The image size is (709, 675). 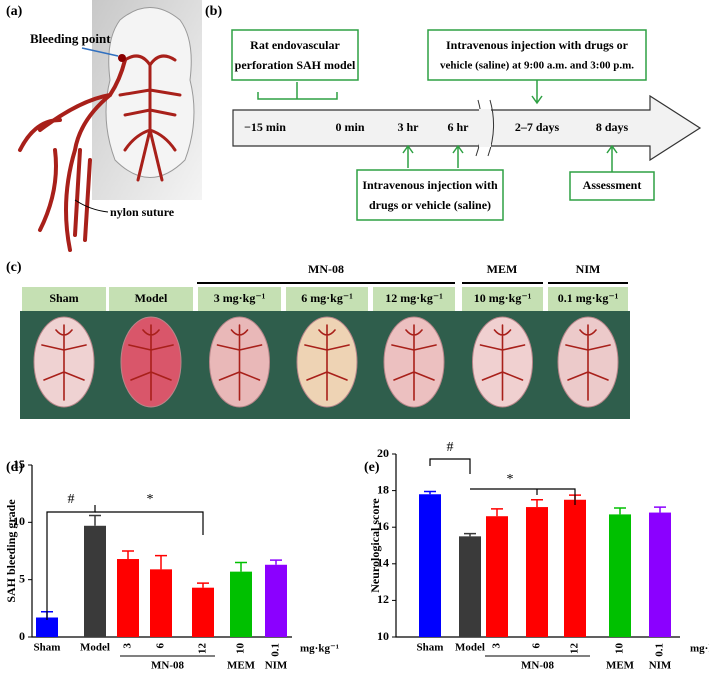 What do you see at coordinates (22, 578) in the screenshot?
I see `y-tick-label: 5` at bounding box center [22, 578].